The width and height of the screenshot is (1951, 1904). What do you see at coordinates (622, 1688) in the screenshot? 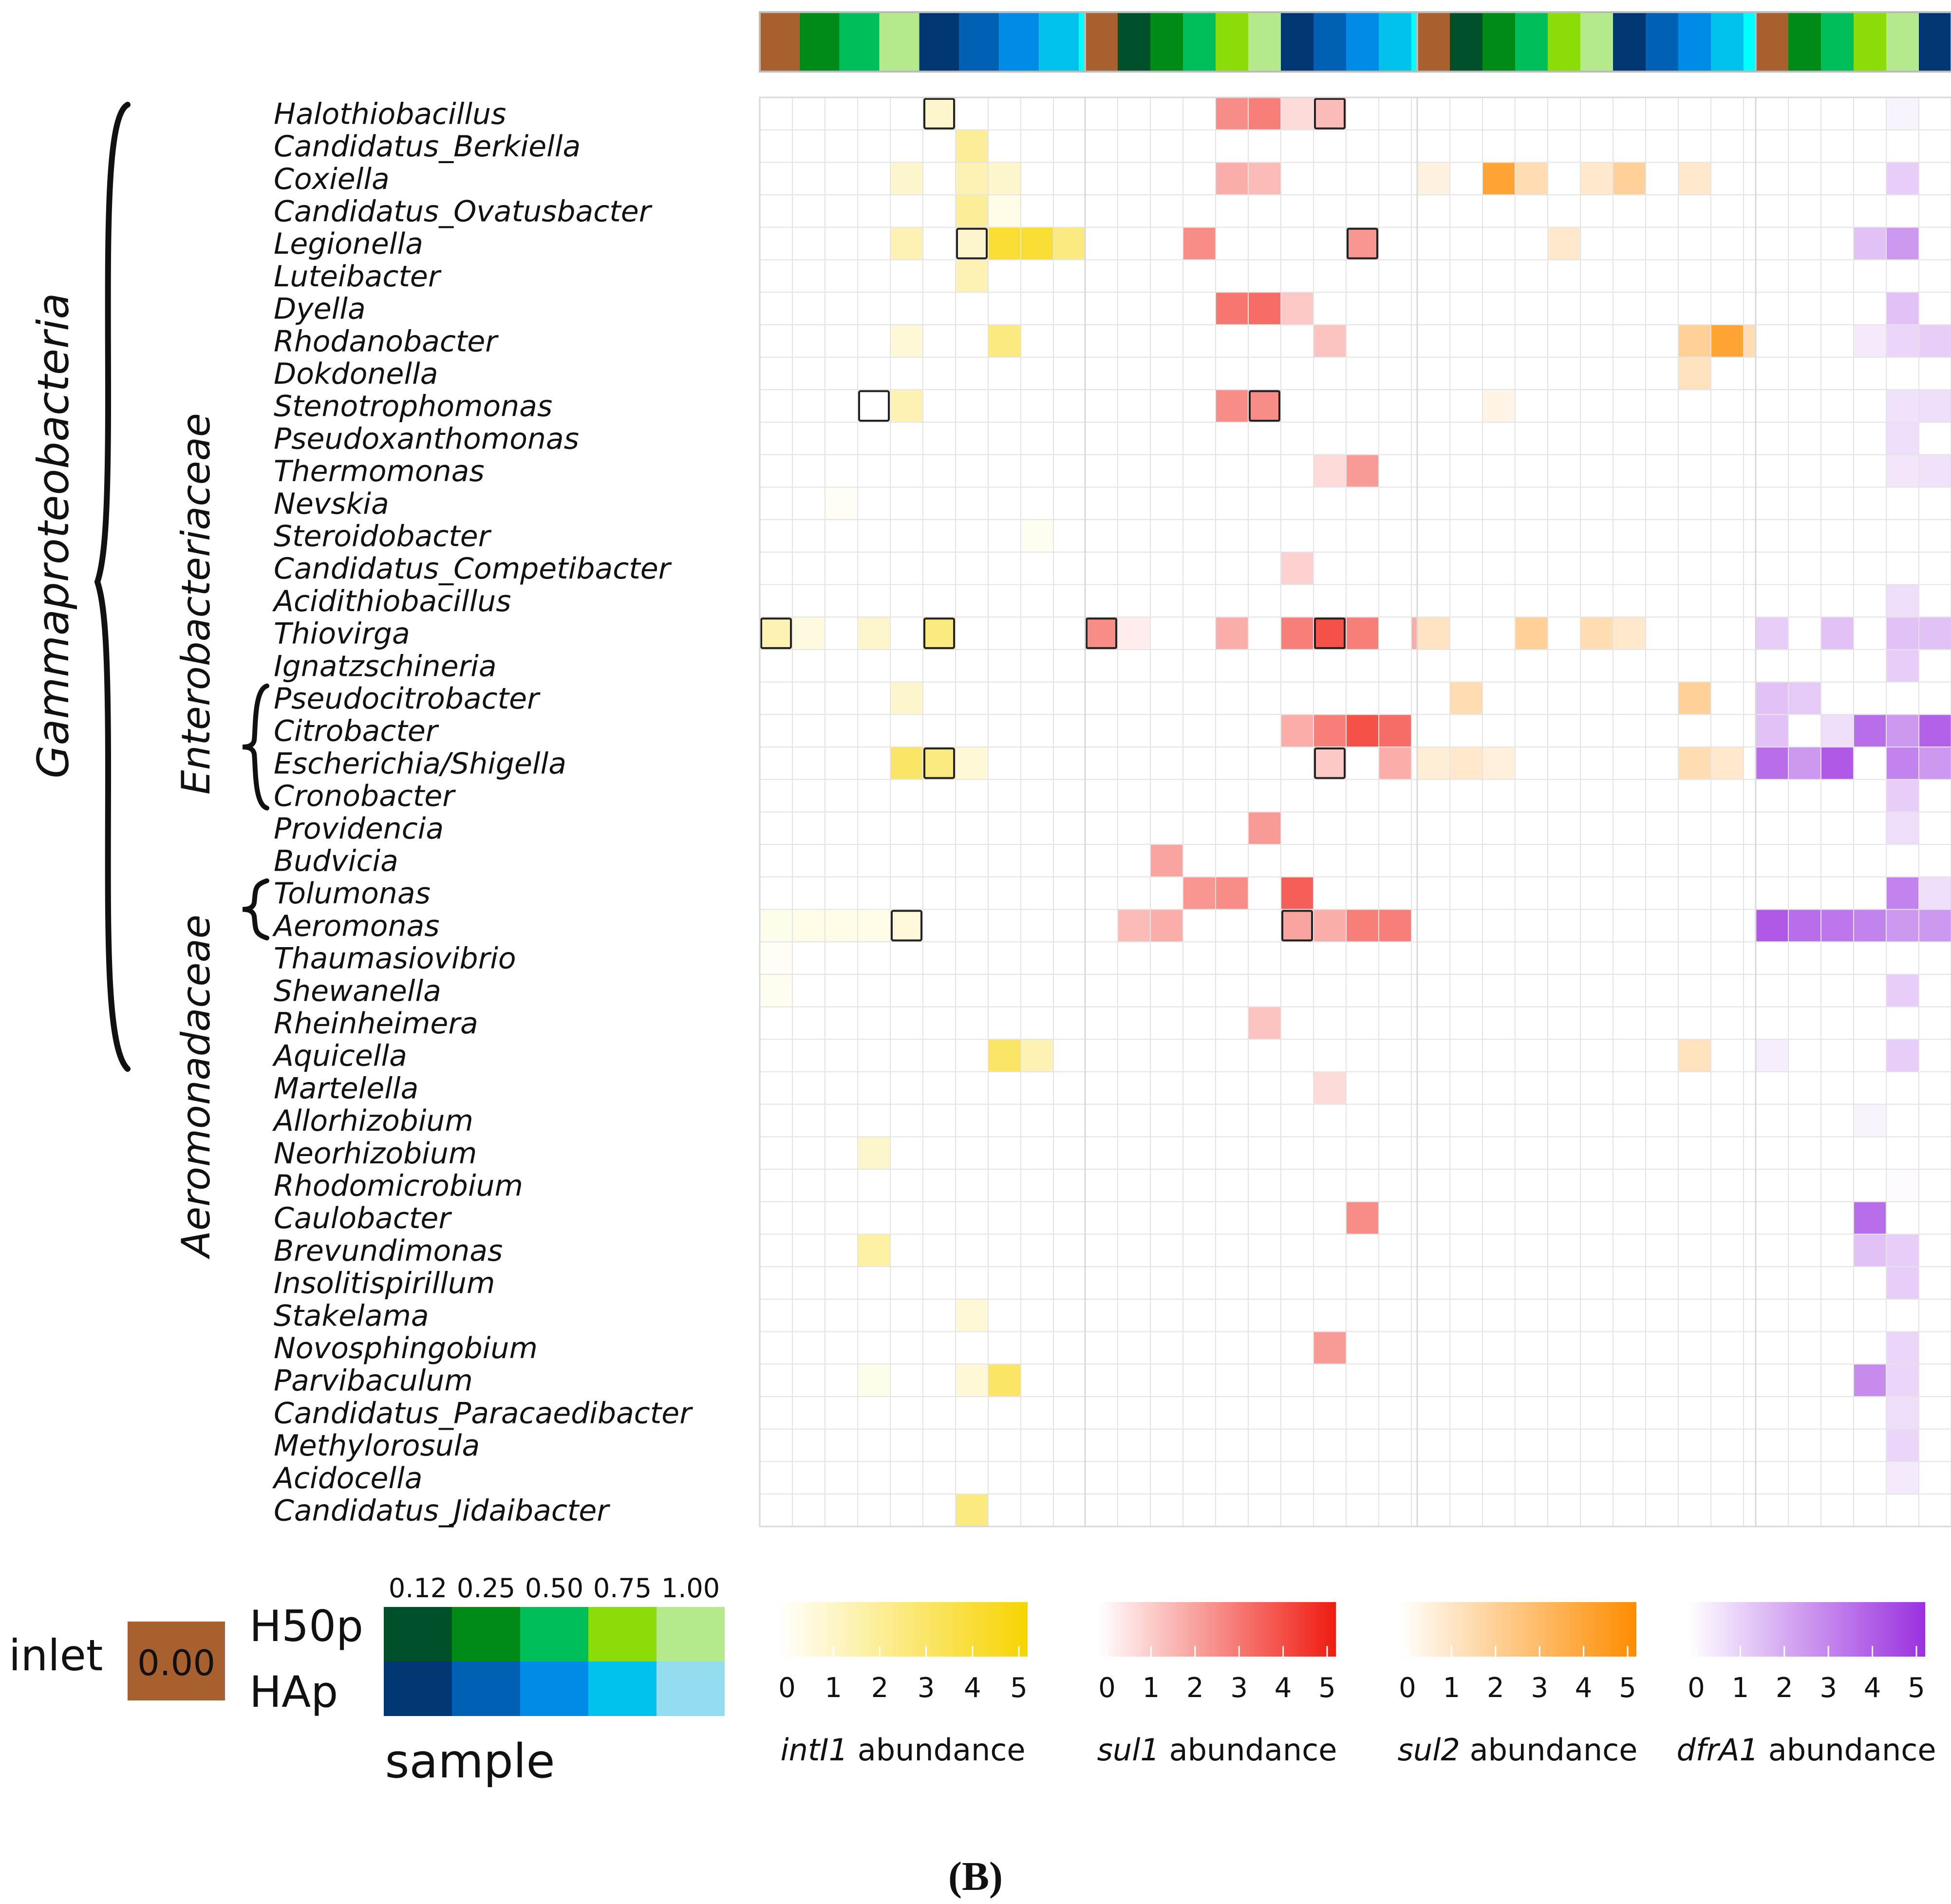
I see `legend-hap-swatch` at bounding box center [622, 1688].